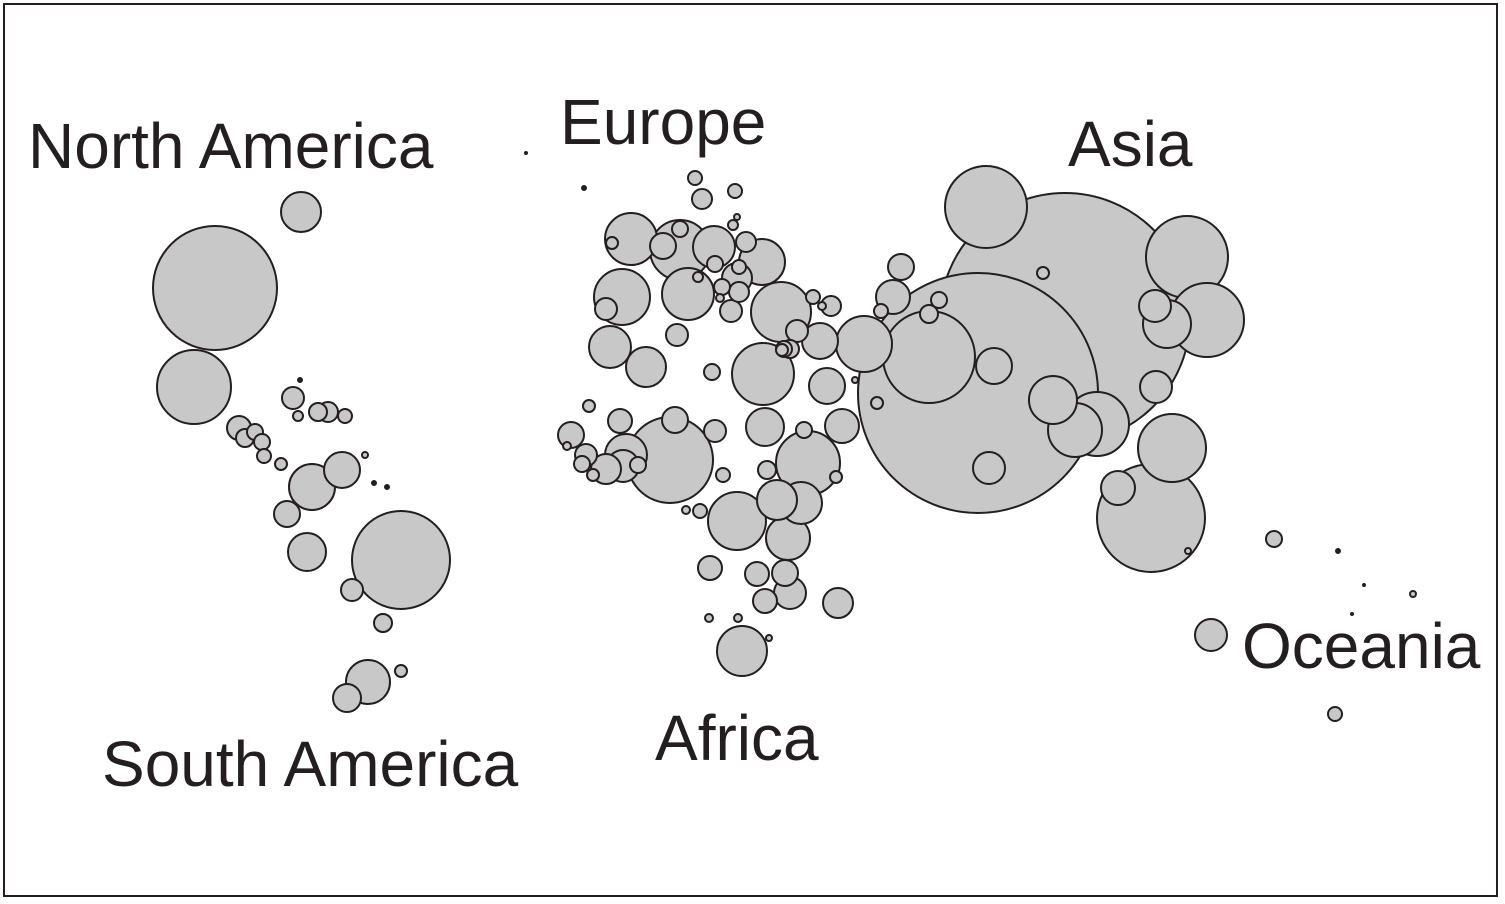 Image resolution: width=1505 pixels, height=904 pixels. I want to click on region-label-africa: Africa, so click(737, 738).